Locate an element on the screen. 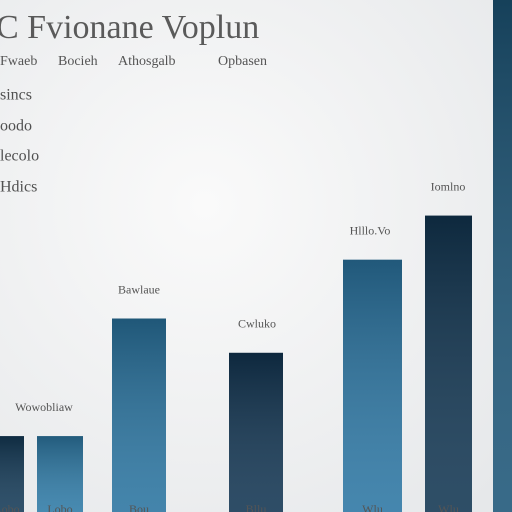  bar-label: Wowobliaw is located at coordinates (44, 407).